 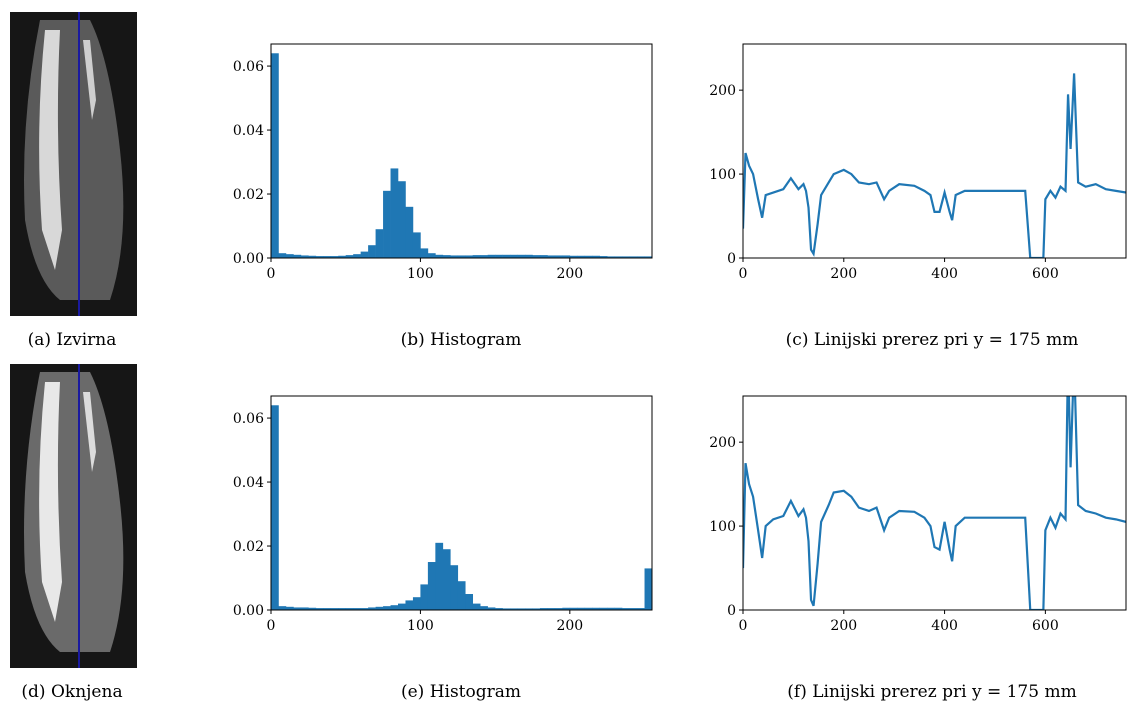 I want to click on y-tick-label: 0.04, so click(x=248, y=131).